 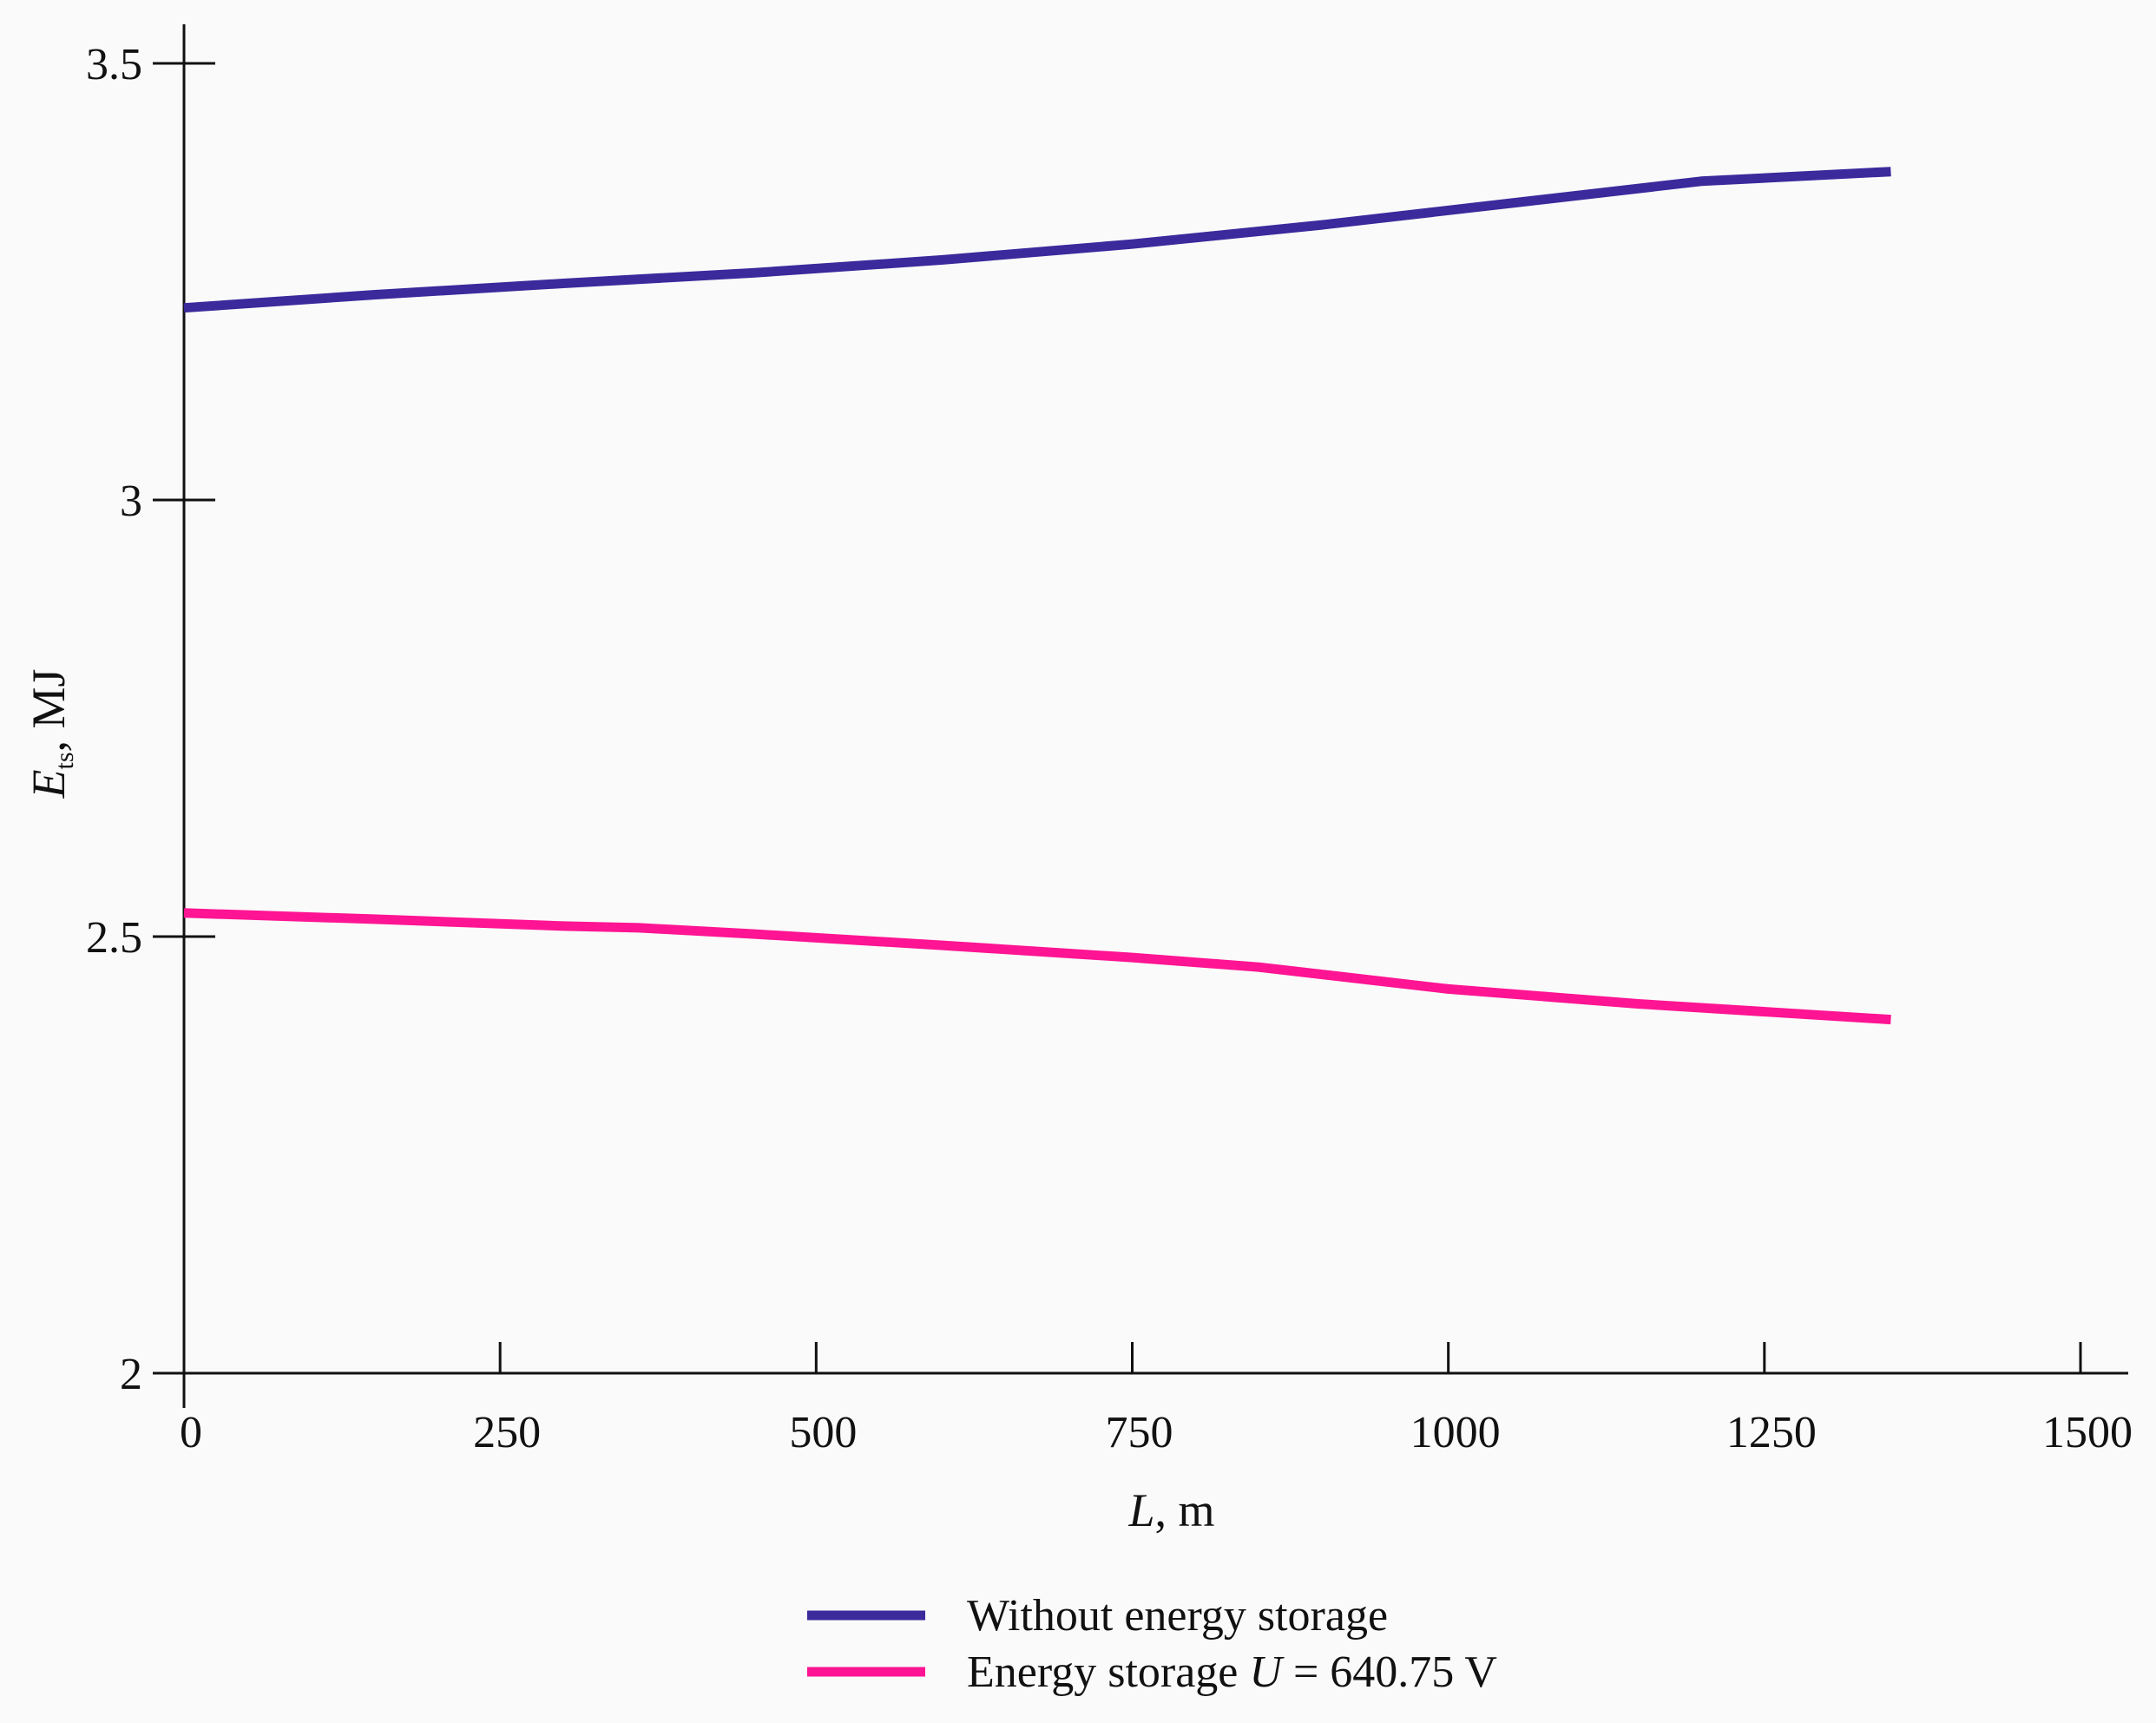 I want to click on legend-label-energy-storage: Energy storage U = 640.75 V, so click(x=1232, y=1672).